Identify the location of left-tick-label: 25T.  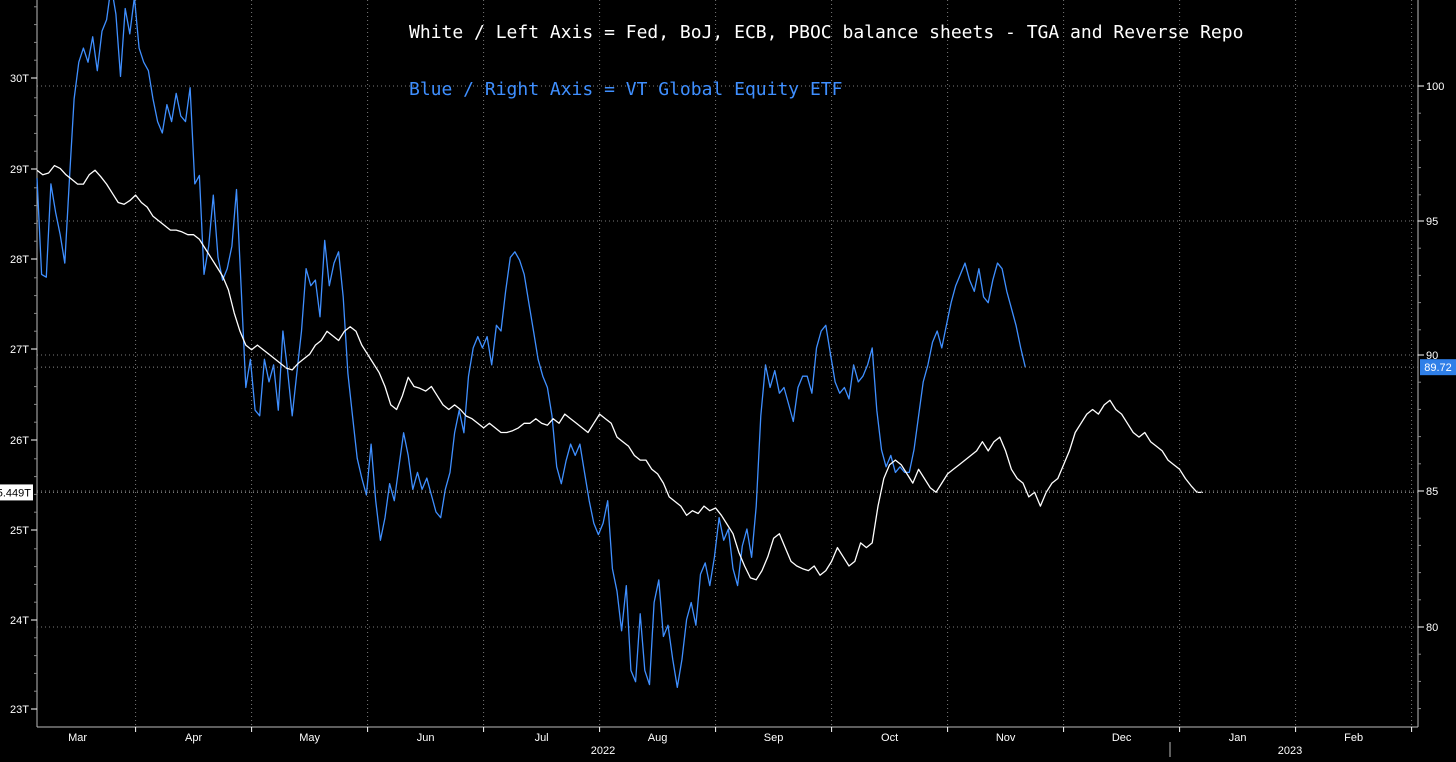
(19, 531).